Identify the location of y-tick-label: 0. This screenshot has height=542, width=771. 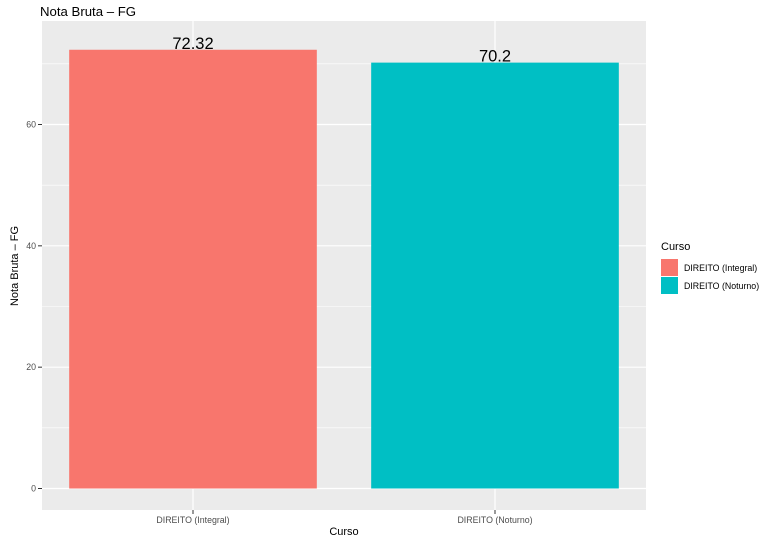
(33, 489).